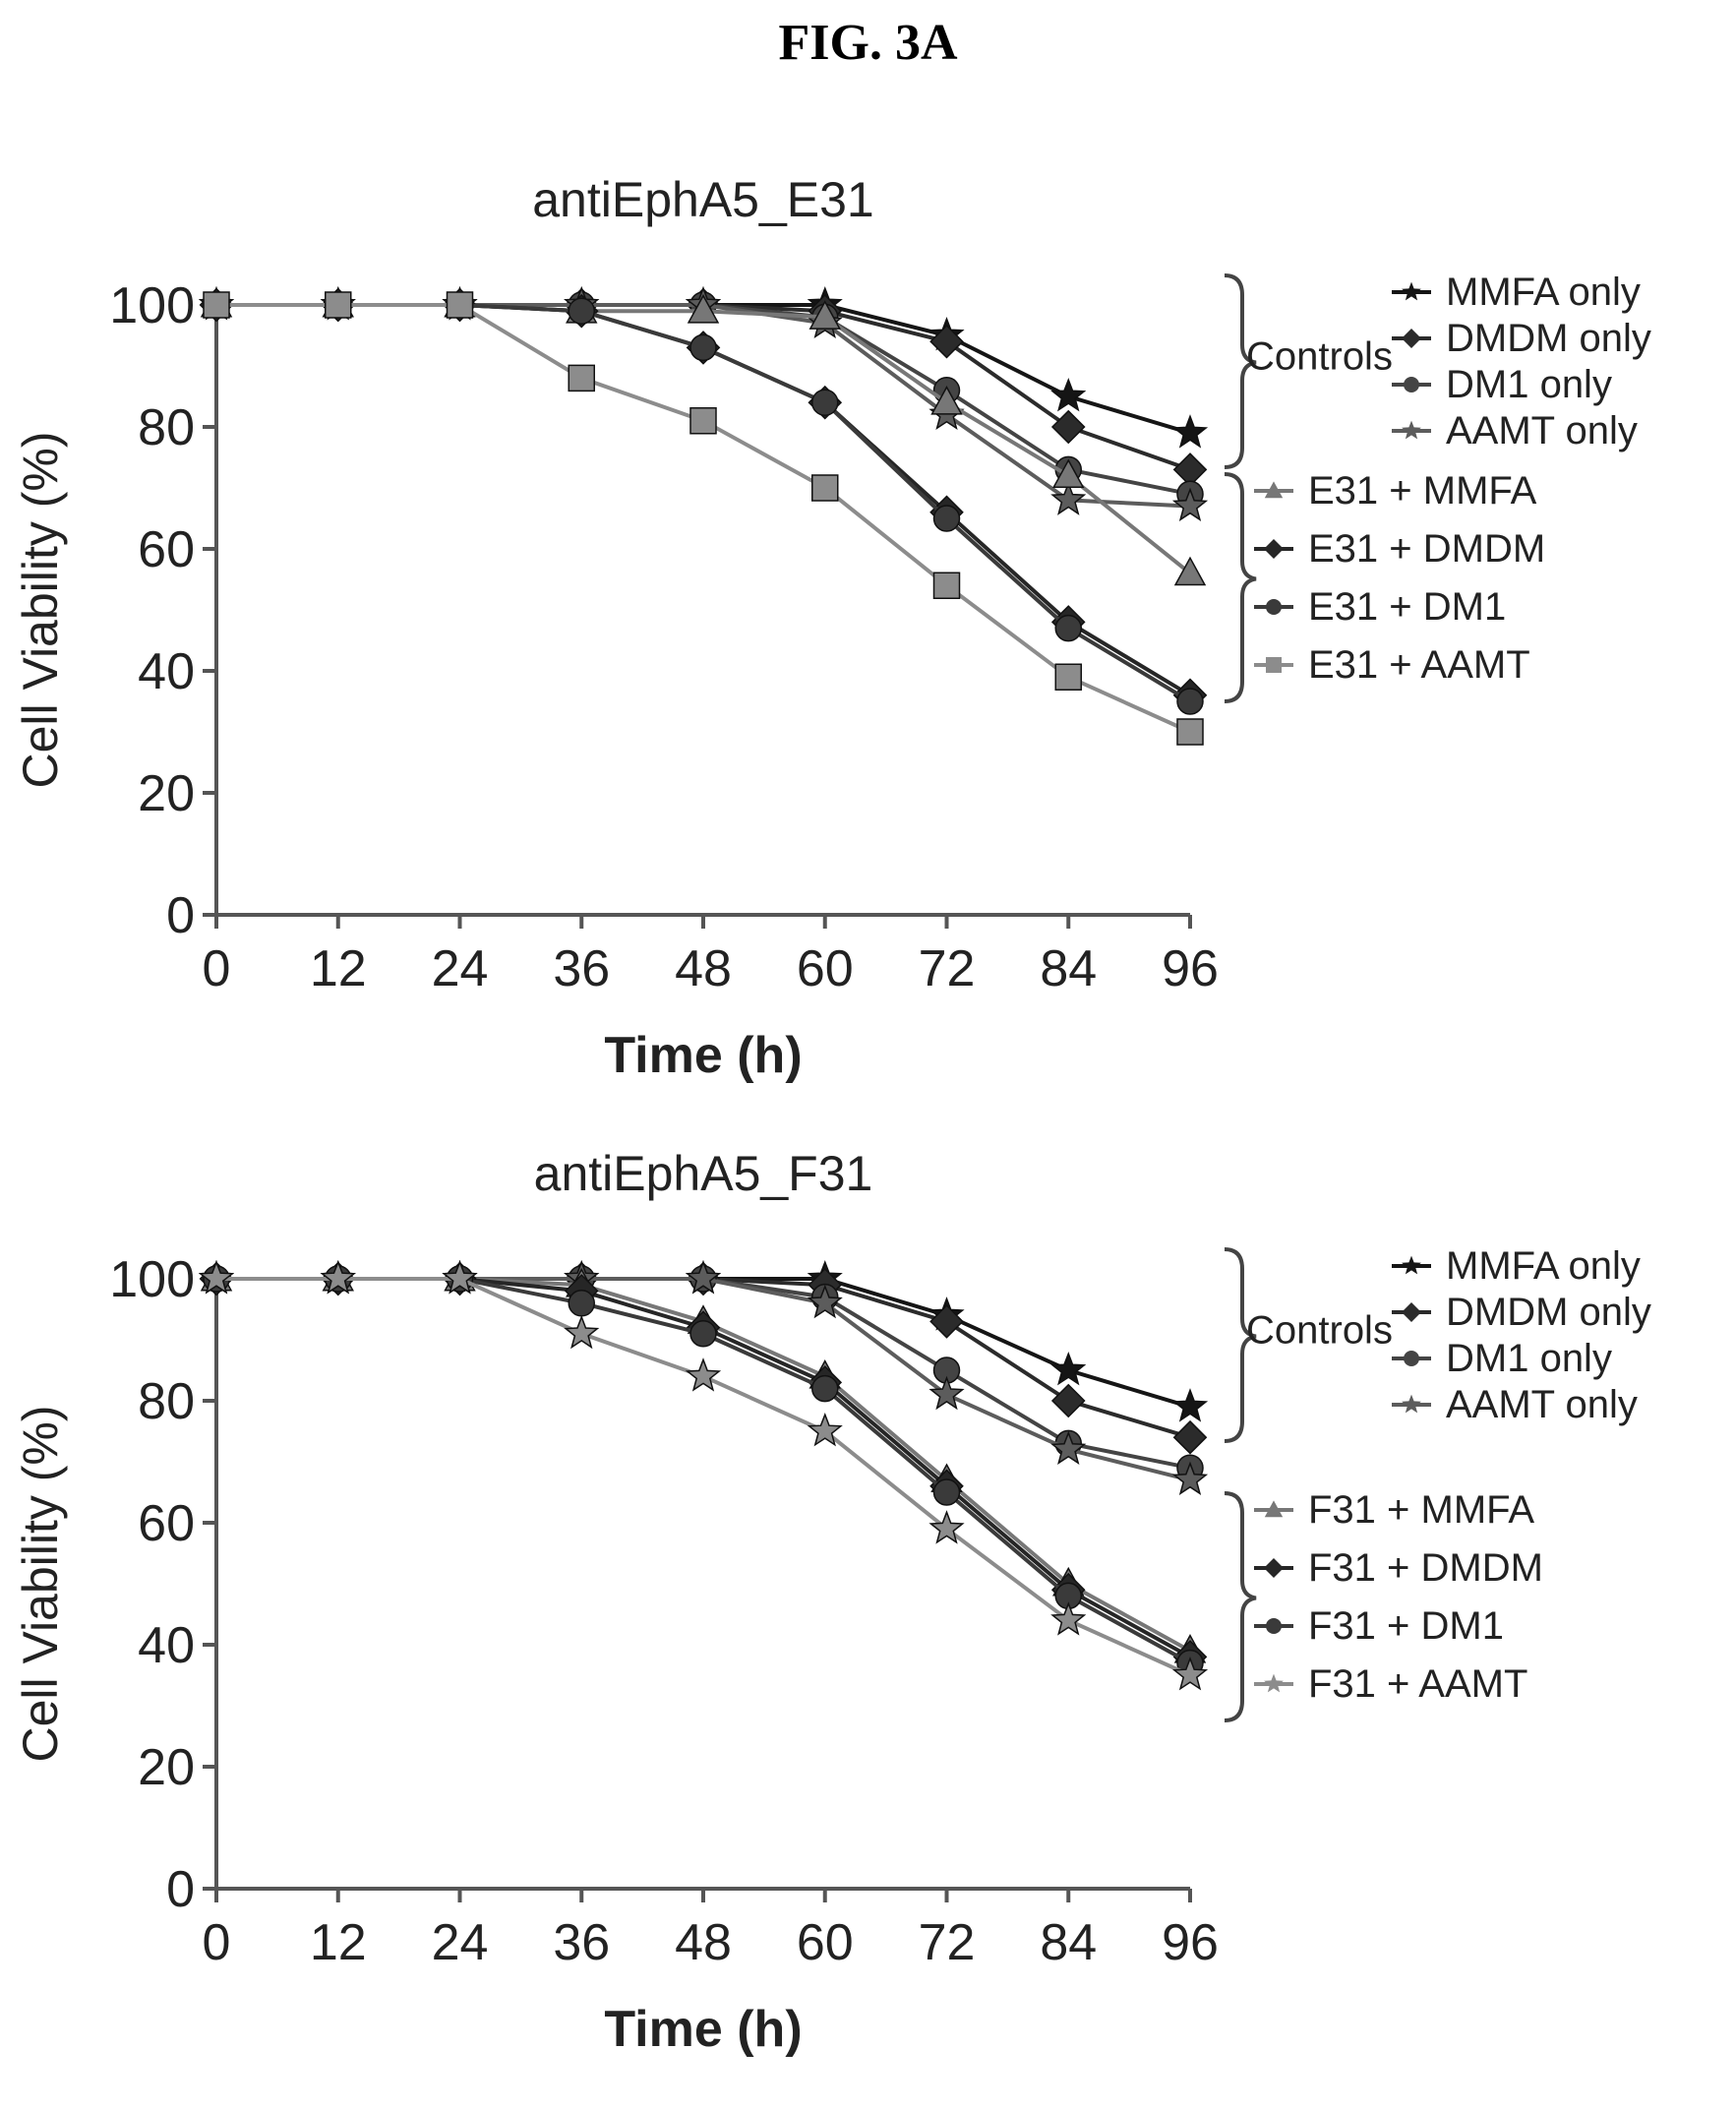  I want to click on data-point-dm1-only, so click(946, 1370).